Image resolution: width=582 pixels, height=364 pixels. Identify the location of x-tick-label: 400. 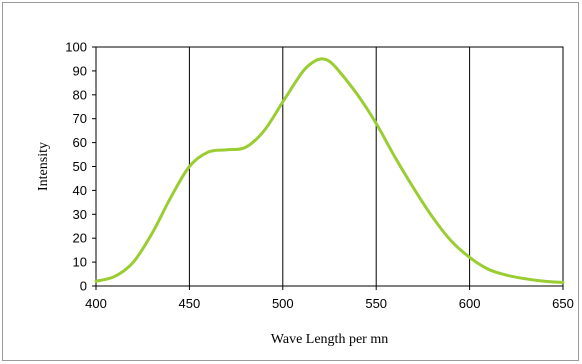
(96, 303).